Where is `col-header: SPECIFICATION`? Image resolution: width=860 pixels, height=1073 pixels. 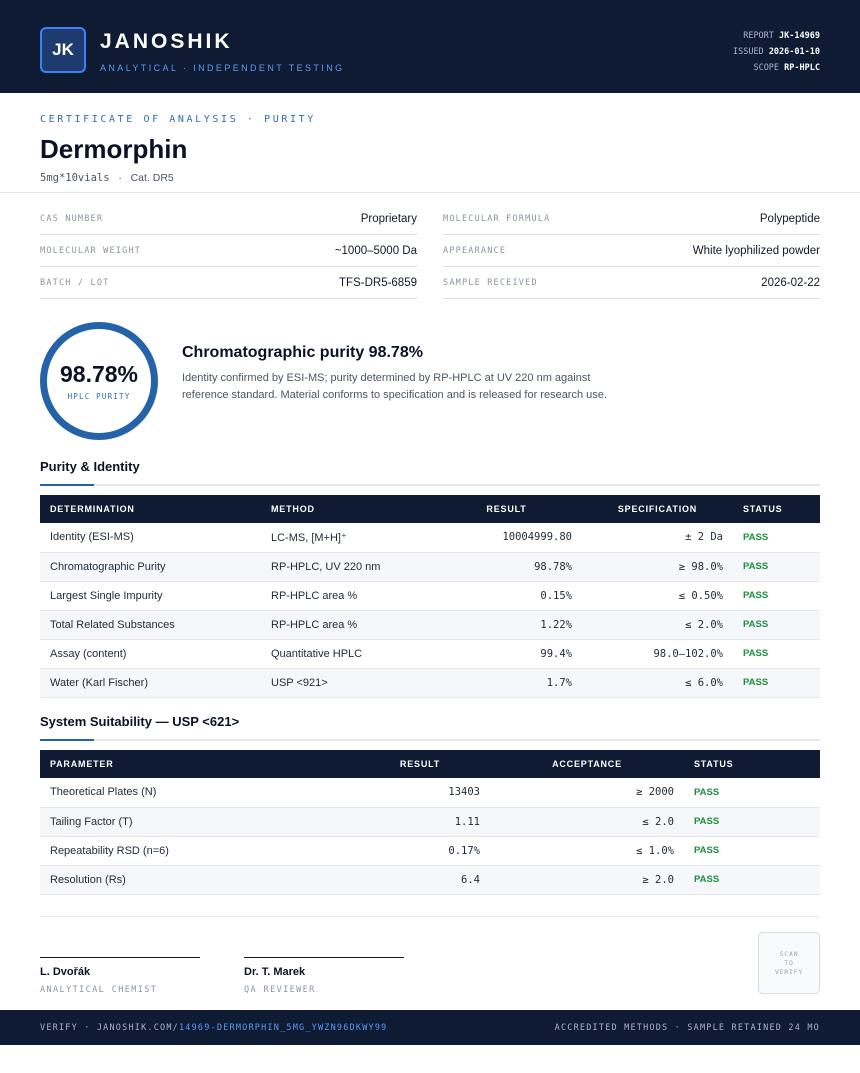 col-header: SPECIFICATION is located at coordinates (657, 509).